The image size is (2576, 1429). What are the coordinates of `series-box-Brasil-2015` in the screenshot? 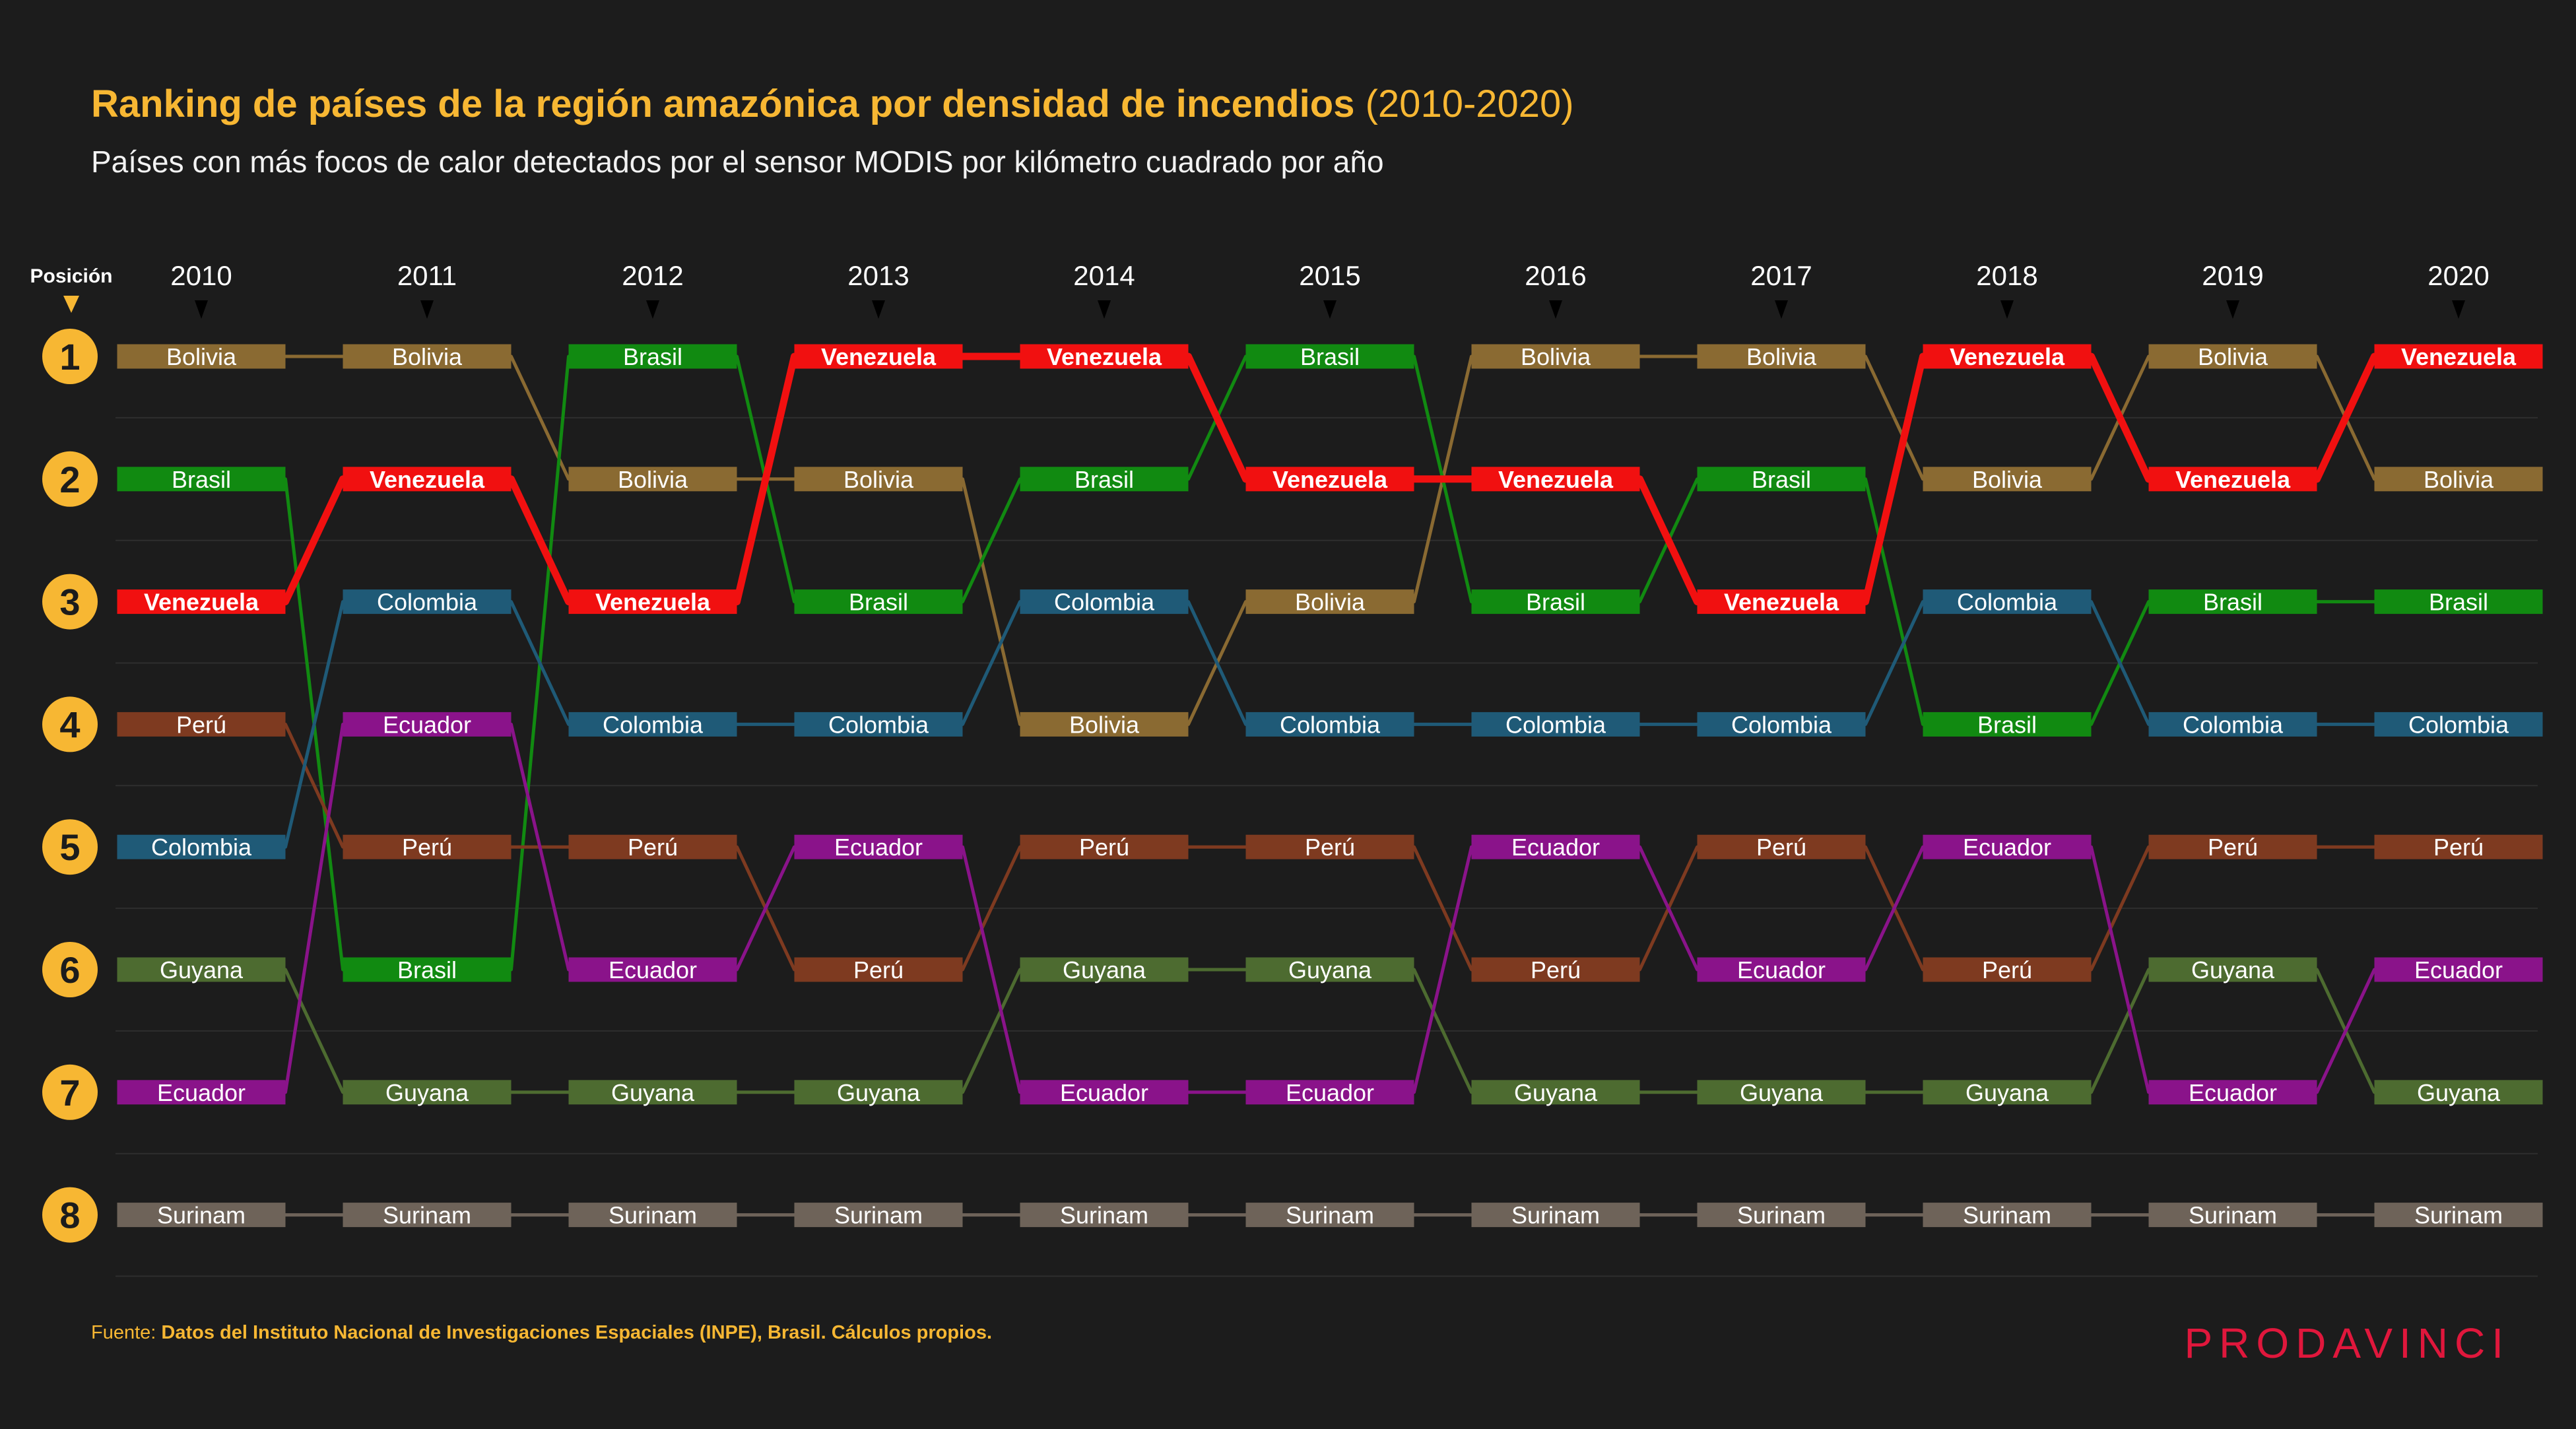 It's located at (1329, 356).